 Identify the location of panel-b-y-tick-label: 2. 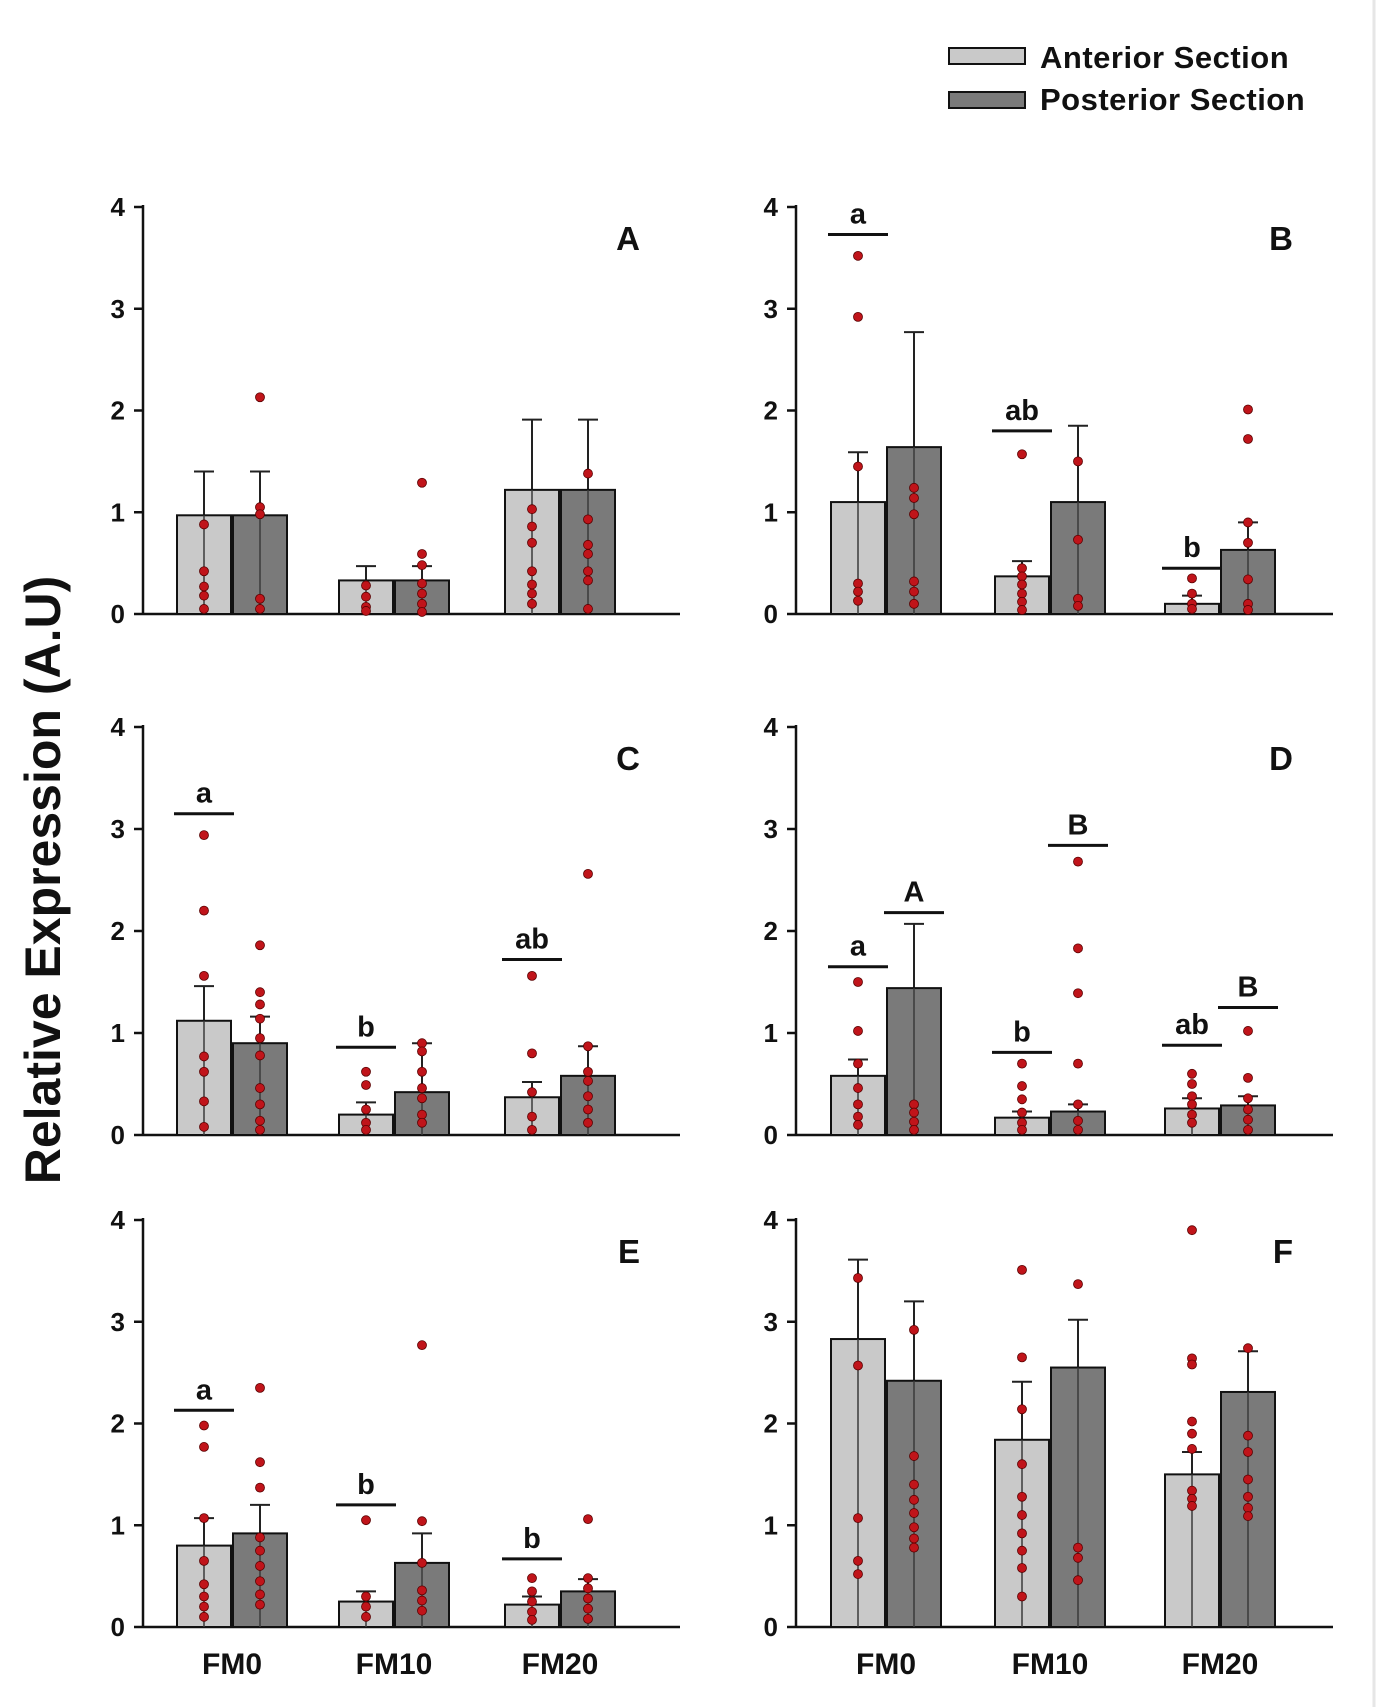
(771, 411).